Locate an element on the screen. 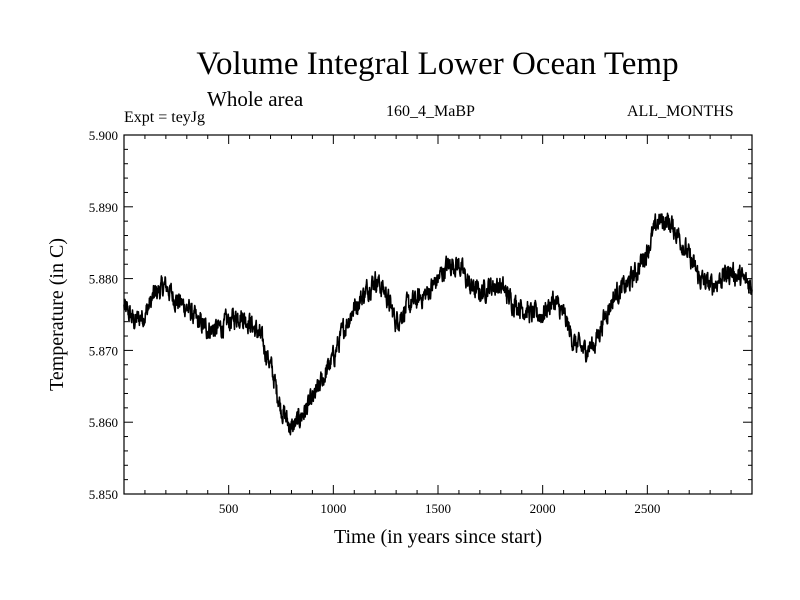  x-tick-label: 1500 is located at coordinates (438, 508).